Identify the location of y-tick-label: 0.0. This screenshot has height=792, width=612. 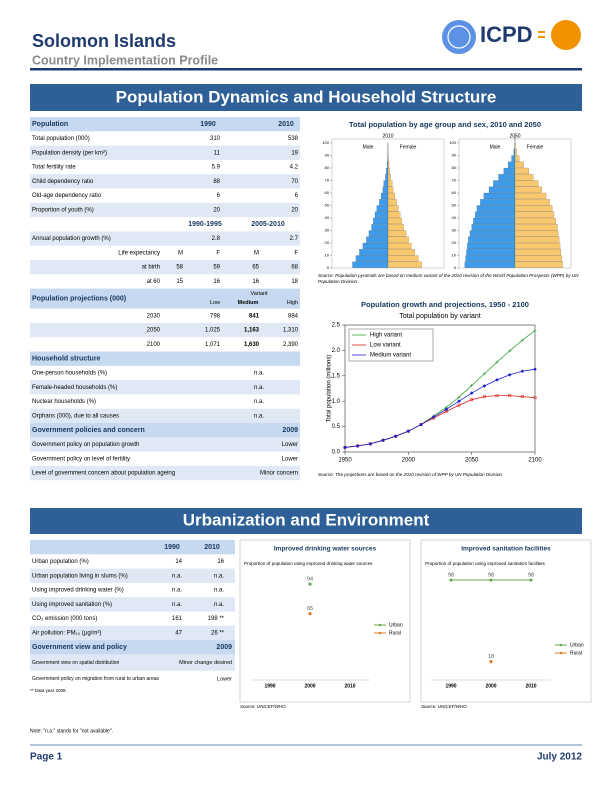
(336, 453).